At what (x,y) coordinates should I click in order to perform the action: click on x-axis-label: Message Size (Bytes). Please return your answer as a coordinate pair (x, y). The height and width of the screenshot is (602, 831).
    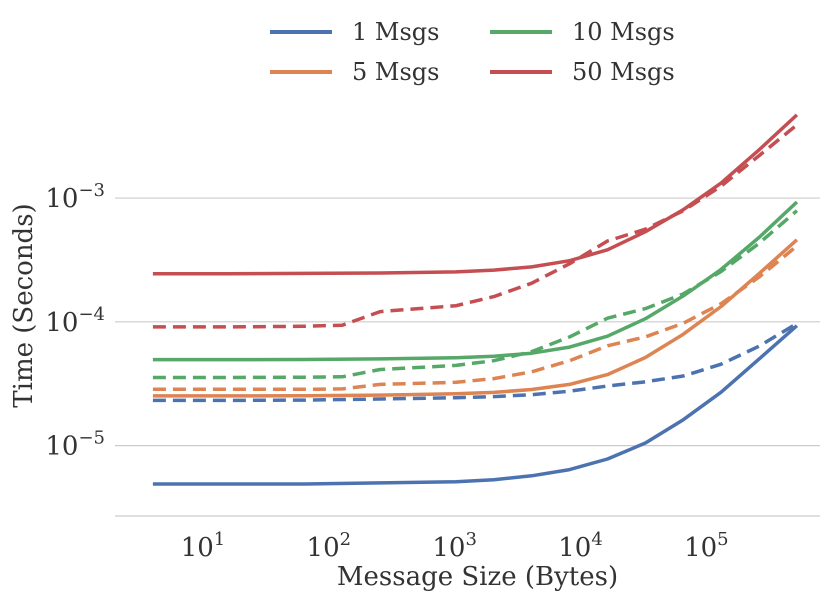
    Looking at the image, I should click on (477, 577).